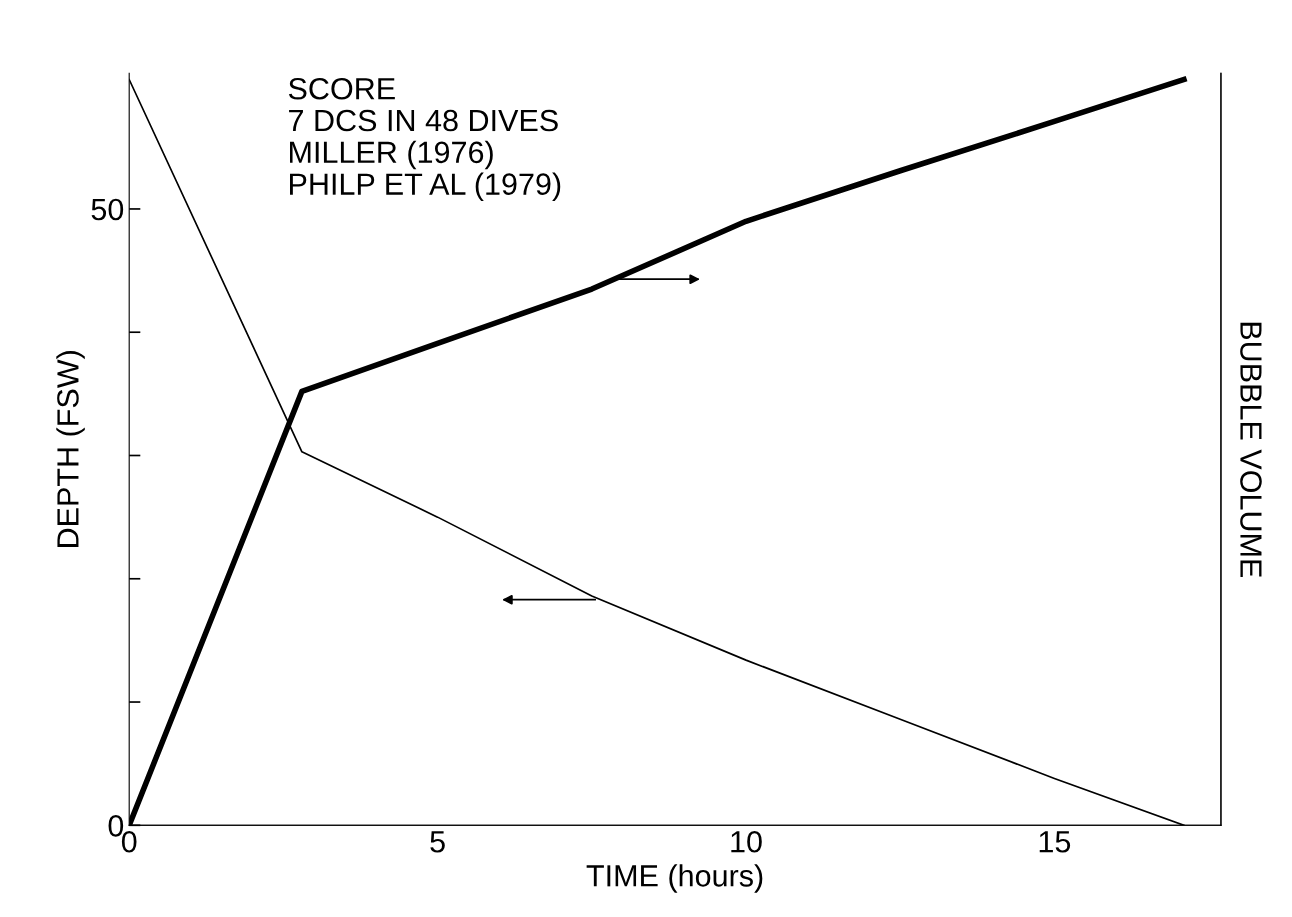 This screenshot has height=917, width=1292. What do you see at coordinates (437, 842) in the screenshot?
I see `x-tick-label: 5` at bounding box center [437, 842].